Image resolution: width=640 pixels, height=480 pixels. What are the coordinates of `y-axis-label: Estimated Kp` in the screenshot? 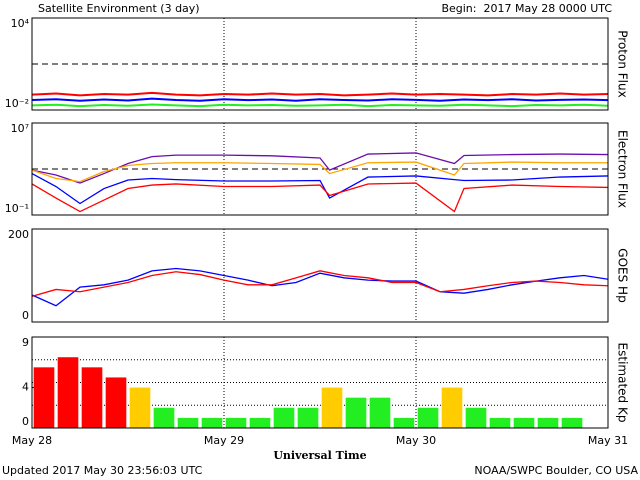 It's located at (623, 383).